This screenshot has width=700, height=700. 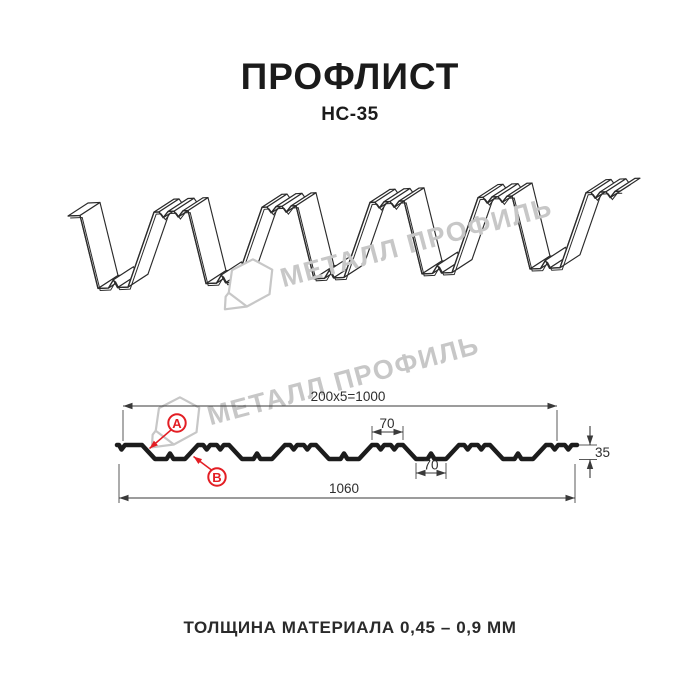 I want to click on dimension-profile-height: 35, so click(x=594, y=452).